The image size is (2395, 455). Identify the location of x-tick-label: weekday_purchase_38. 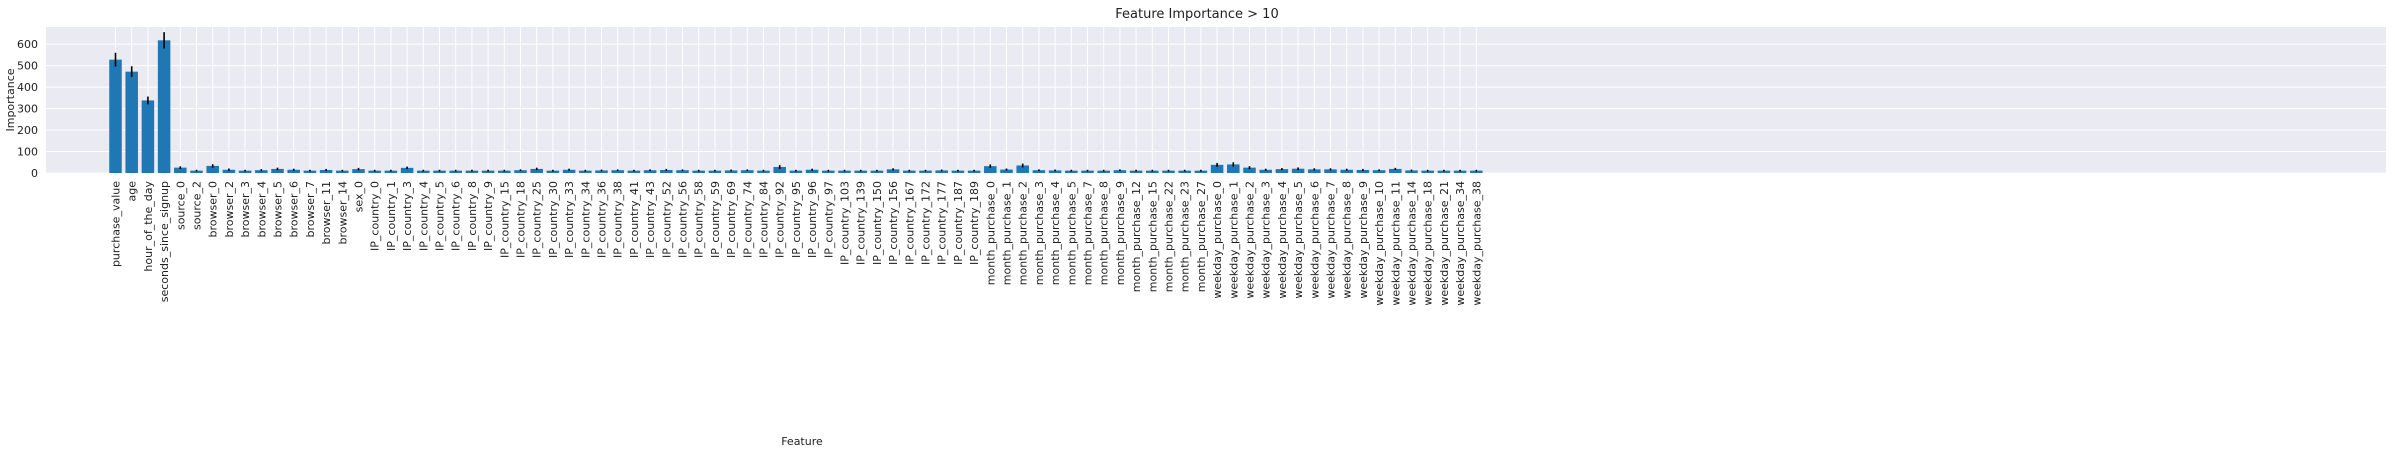
(1476, 243).